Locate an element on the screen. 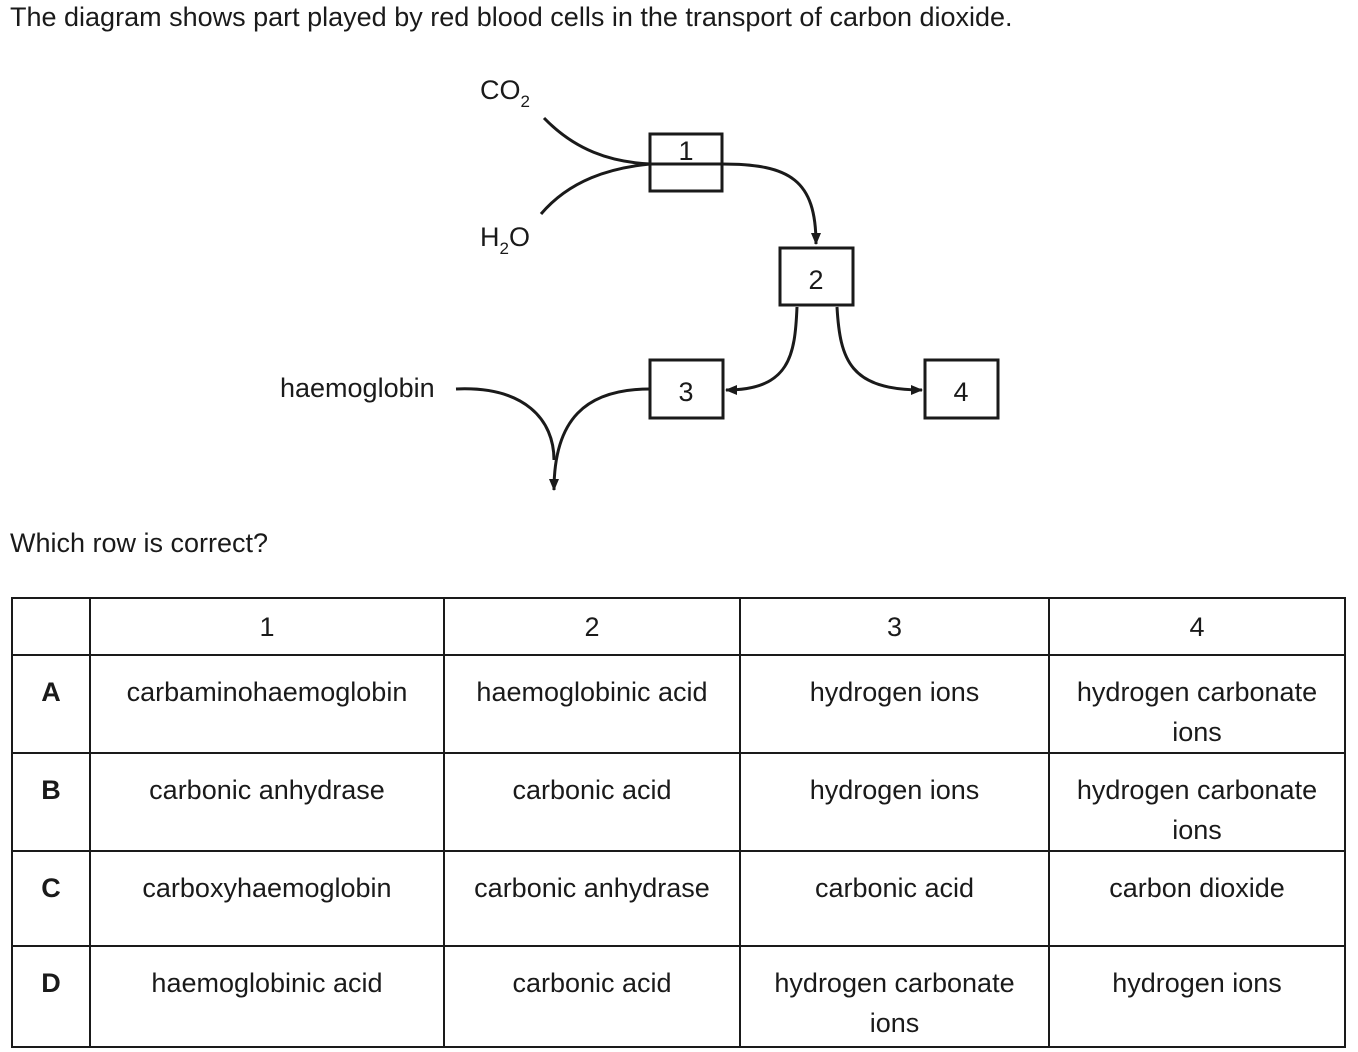  question-prompt: Which row is correct? is located at coordinates (139, 543).